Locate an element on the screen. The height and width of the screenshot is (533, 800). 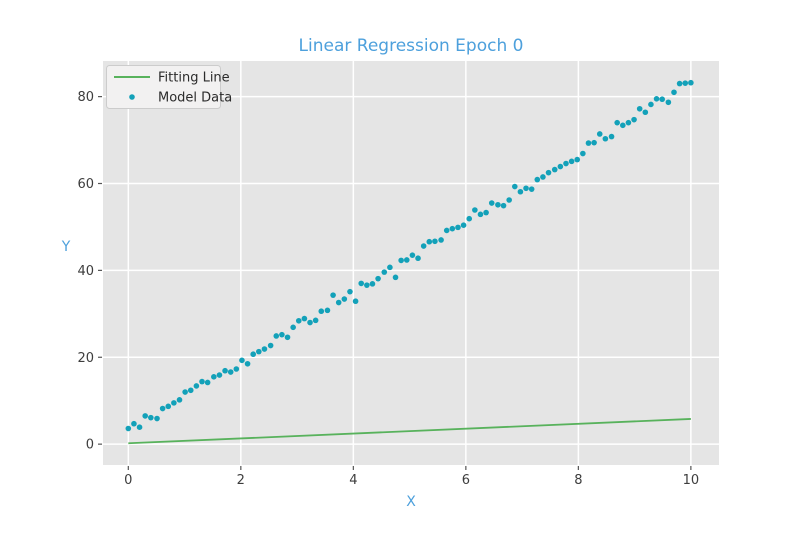
x-axis-label: X is located at coordinates (411, 502).